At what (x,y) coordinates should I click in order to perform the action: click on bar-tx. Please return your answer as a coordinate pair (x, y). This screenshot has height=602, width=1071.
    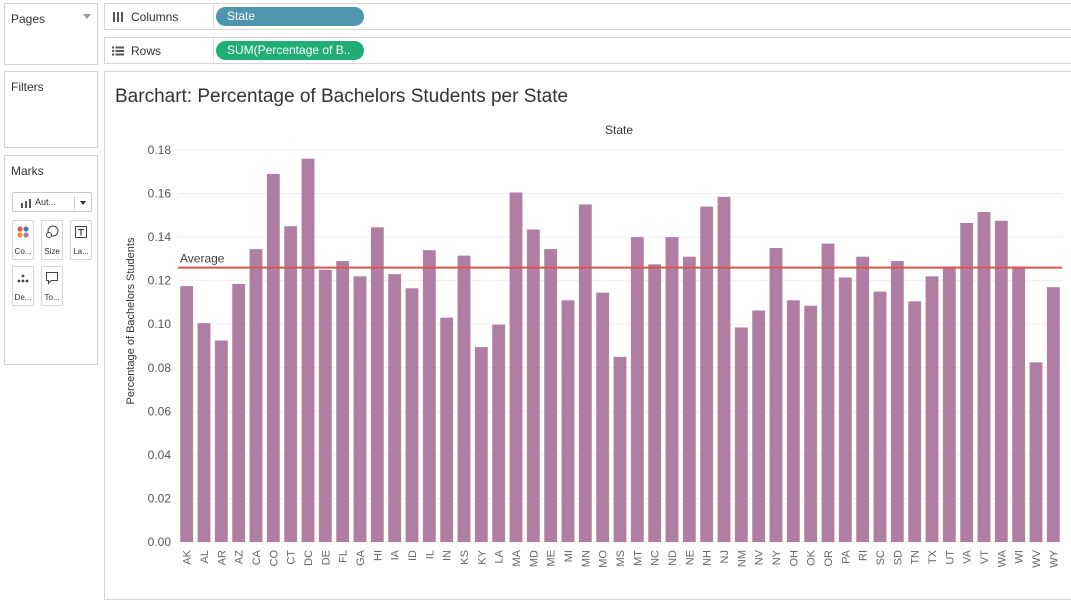
    Looking at the image, I should click on (932, 409).